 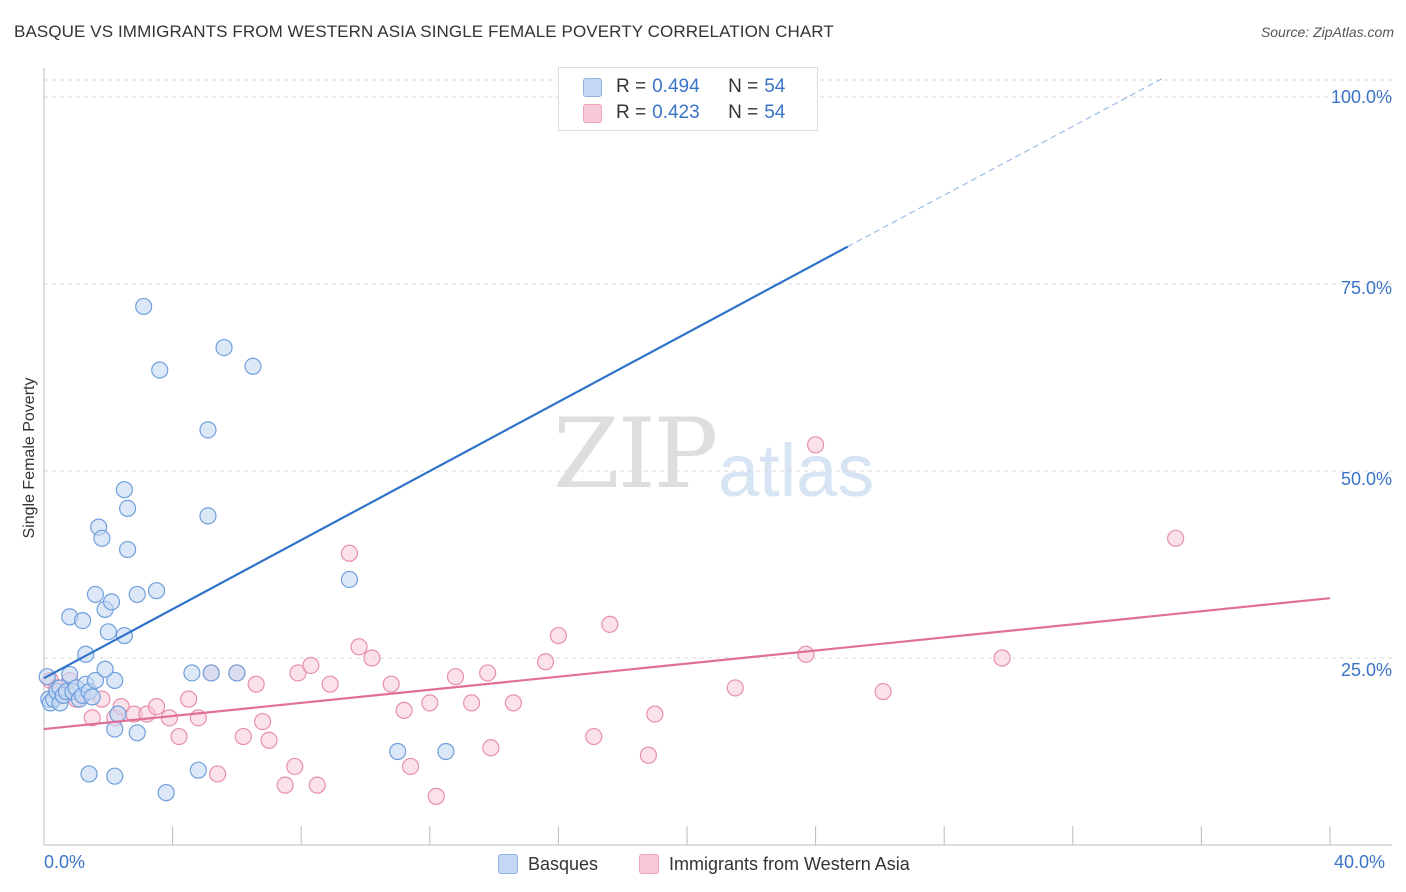 I want to click on legend-r-value: 0.423, so click(x=676, y=112).